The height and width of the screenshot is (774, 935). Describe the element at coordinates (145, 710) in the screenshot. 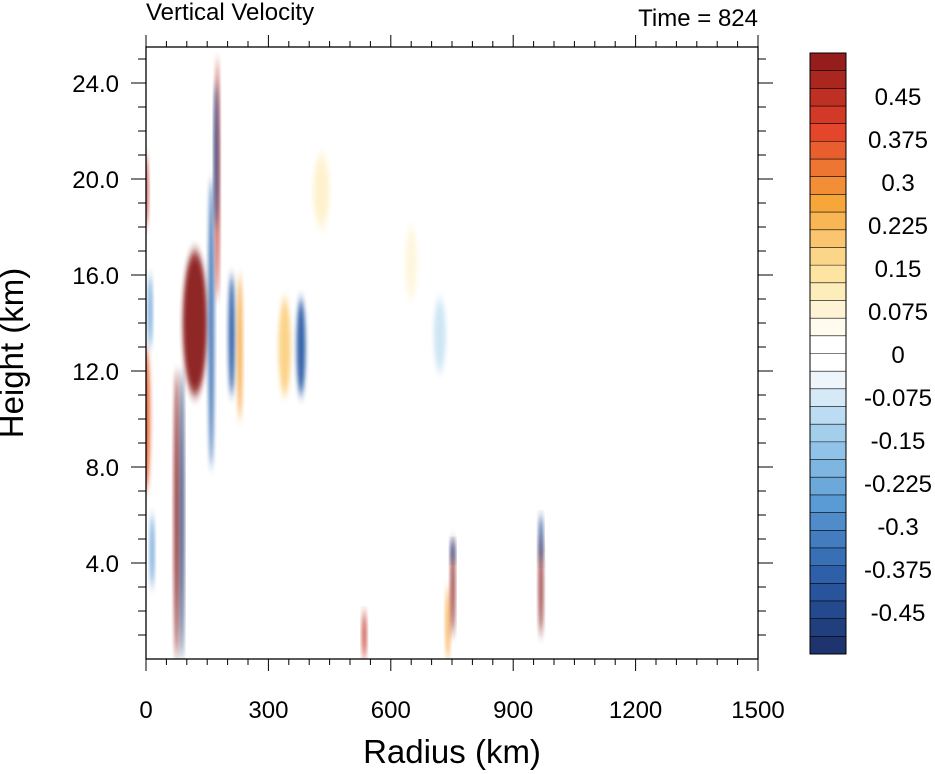

I see `x-tick-label: 0` at that location.